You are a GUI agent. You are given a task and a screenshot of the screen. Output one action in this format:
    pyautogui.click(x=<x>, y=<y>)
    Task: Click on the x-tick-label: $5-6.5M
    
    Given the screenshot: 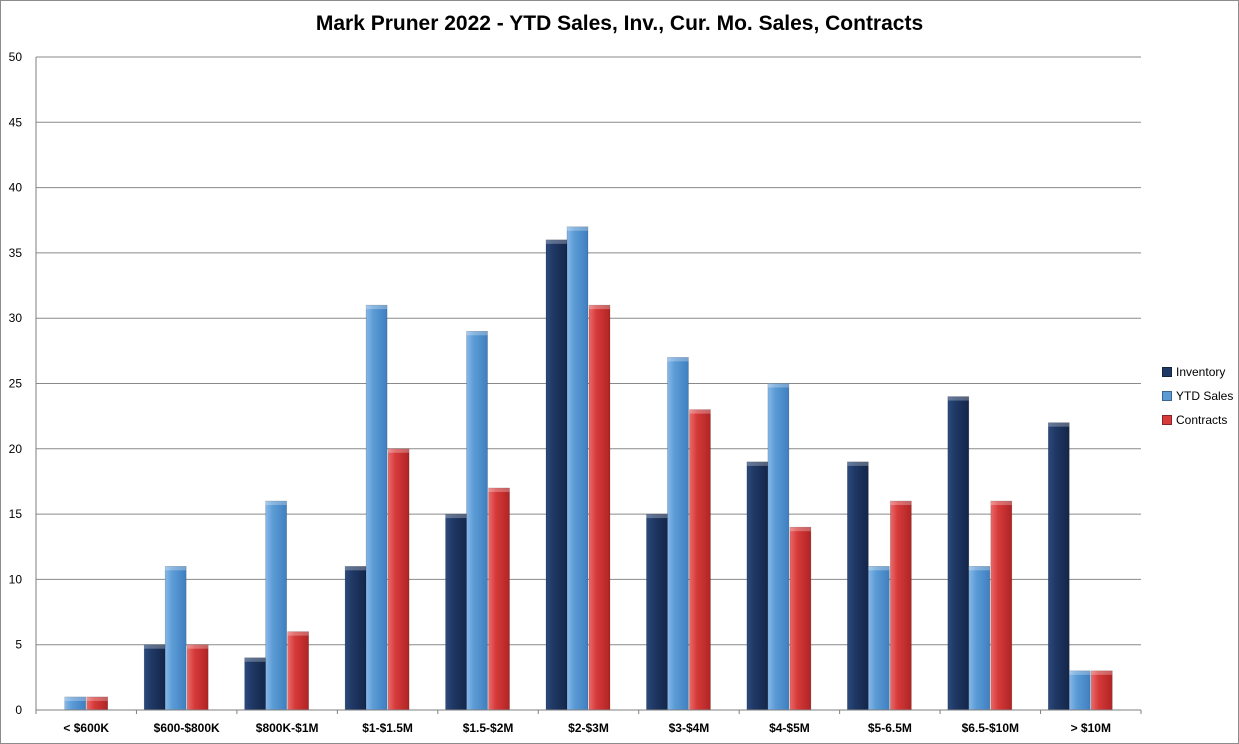 What is the action you would take?
    pyautogui.click(x=890, y=728)
    